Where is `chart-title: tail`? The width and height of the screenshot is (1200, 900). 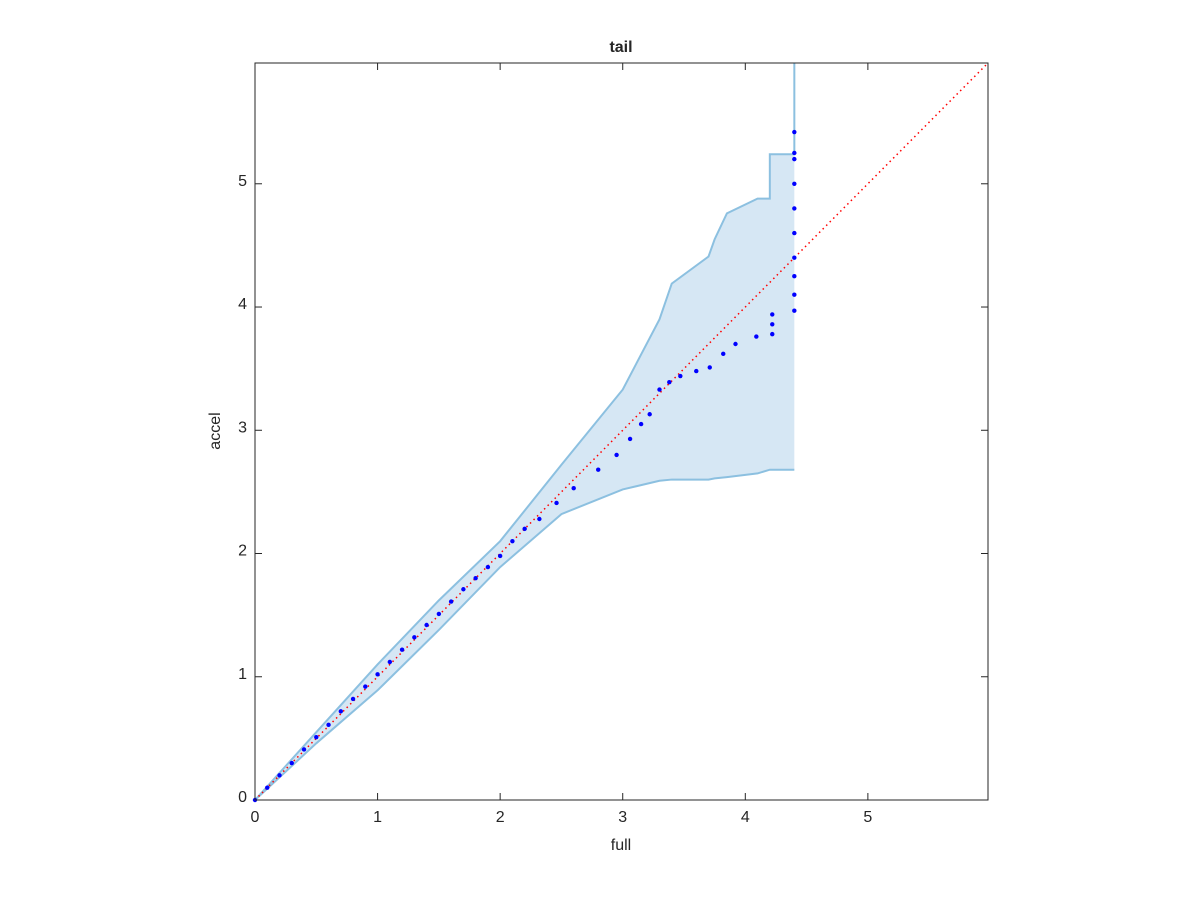
chart-title: tail is located at coordinates (620, 47).